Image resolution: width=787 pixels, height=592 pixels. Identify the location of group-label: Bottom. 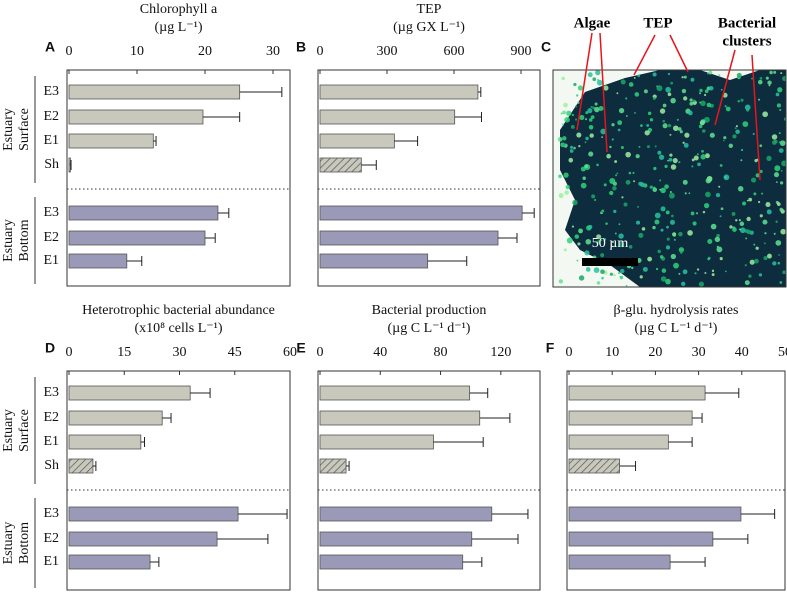
(24, 240).